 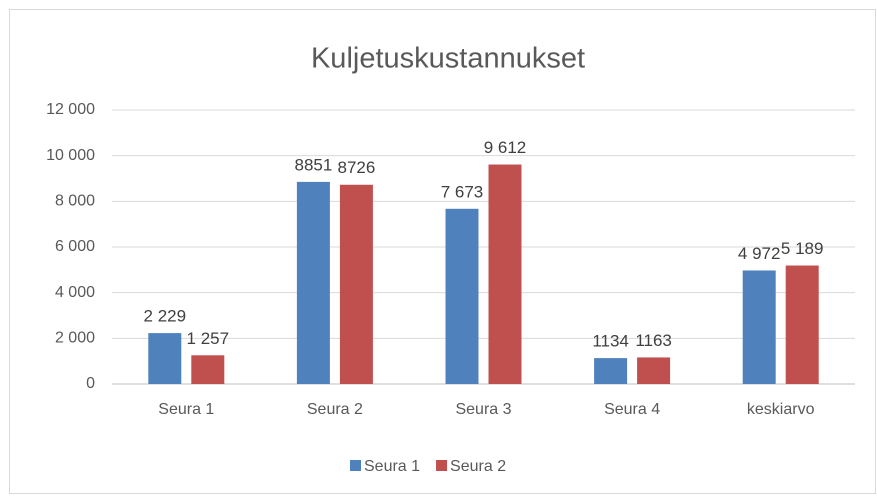 What do you see at coordinates (75, 338) in the screenshot?
I see `y-tick-label: 2 000` at bounding box center [75, 338].